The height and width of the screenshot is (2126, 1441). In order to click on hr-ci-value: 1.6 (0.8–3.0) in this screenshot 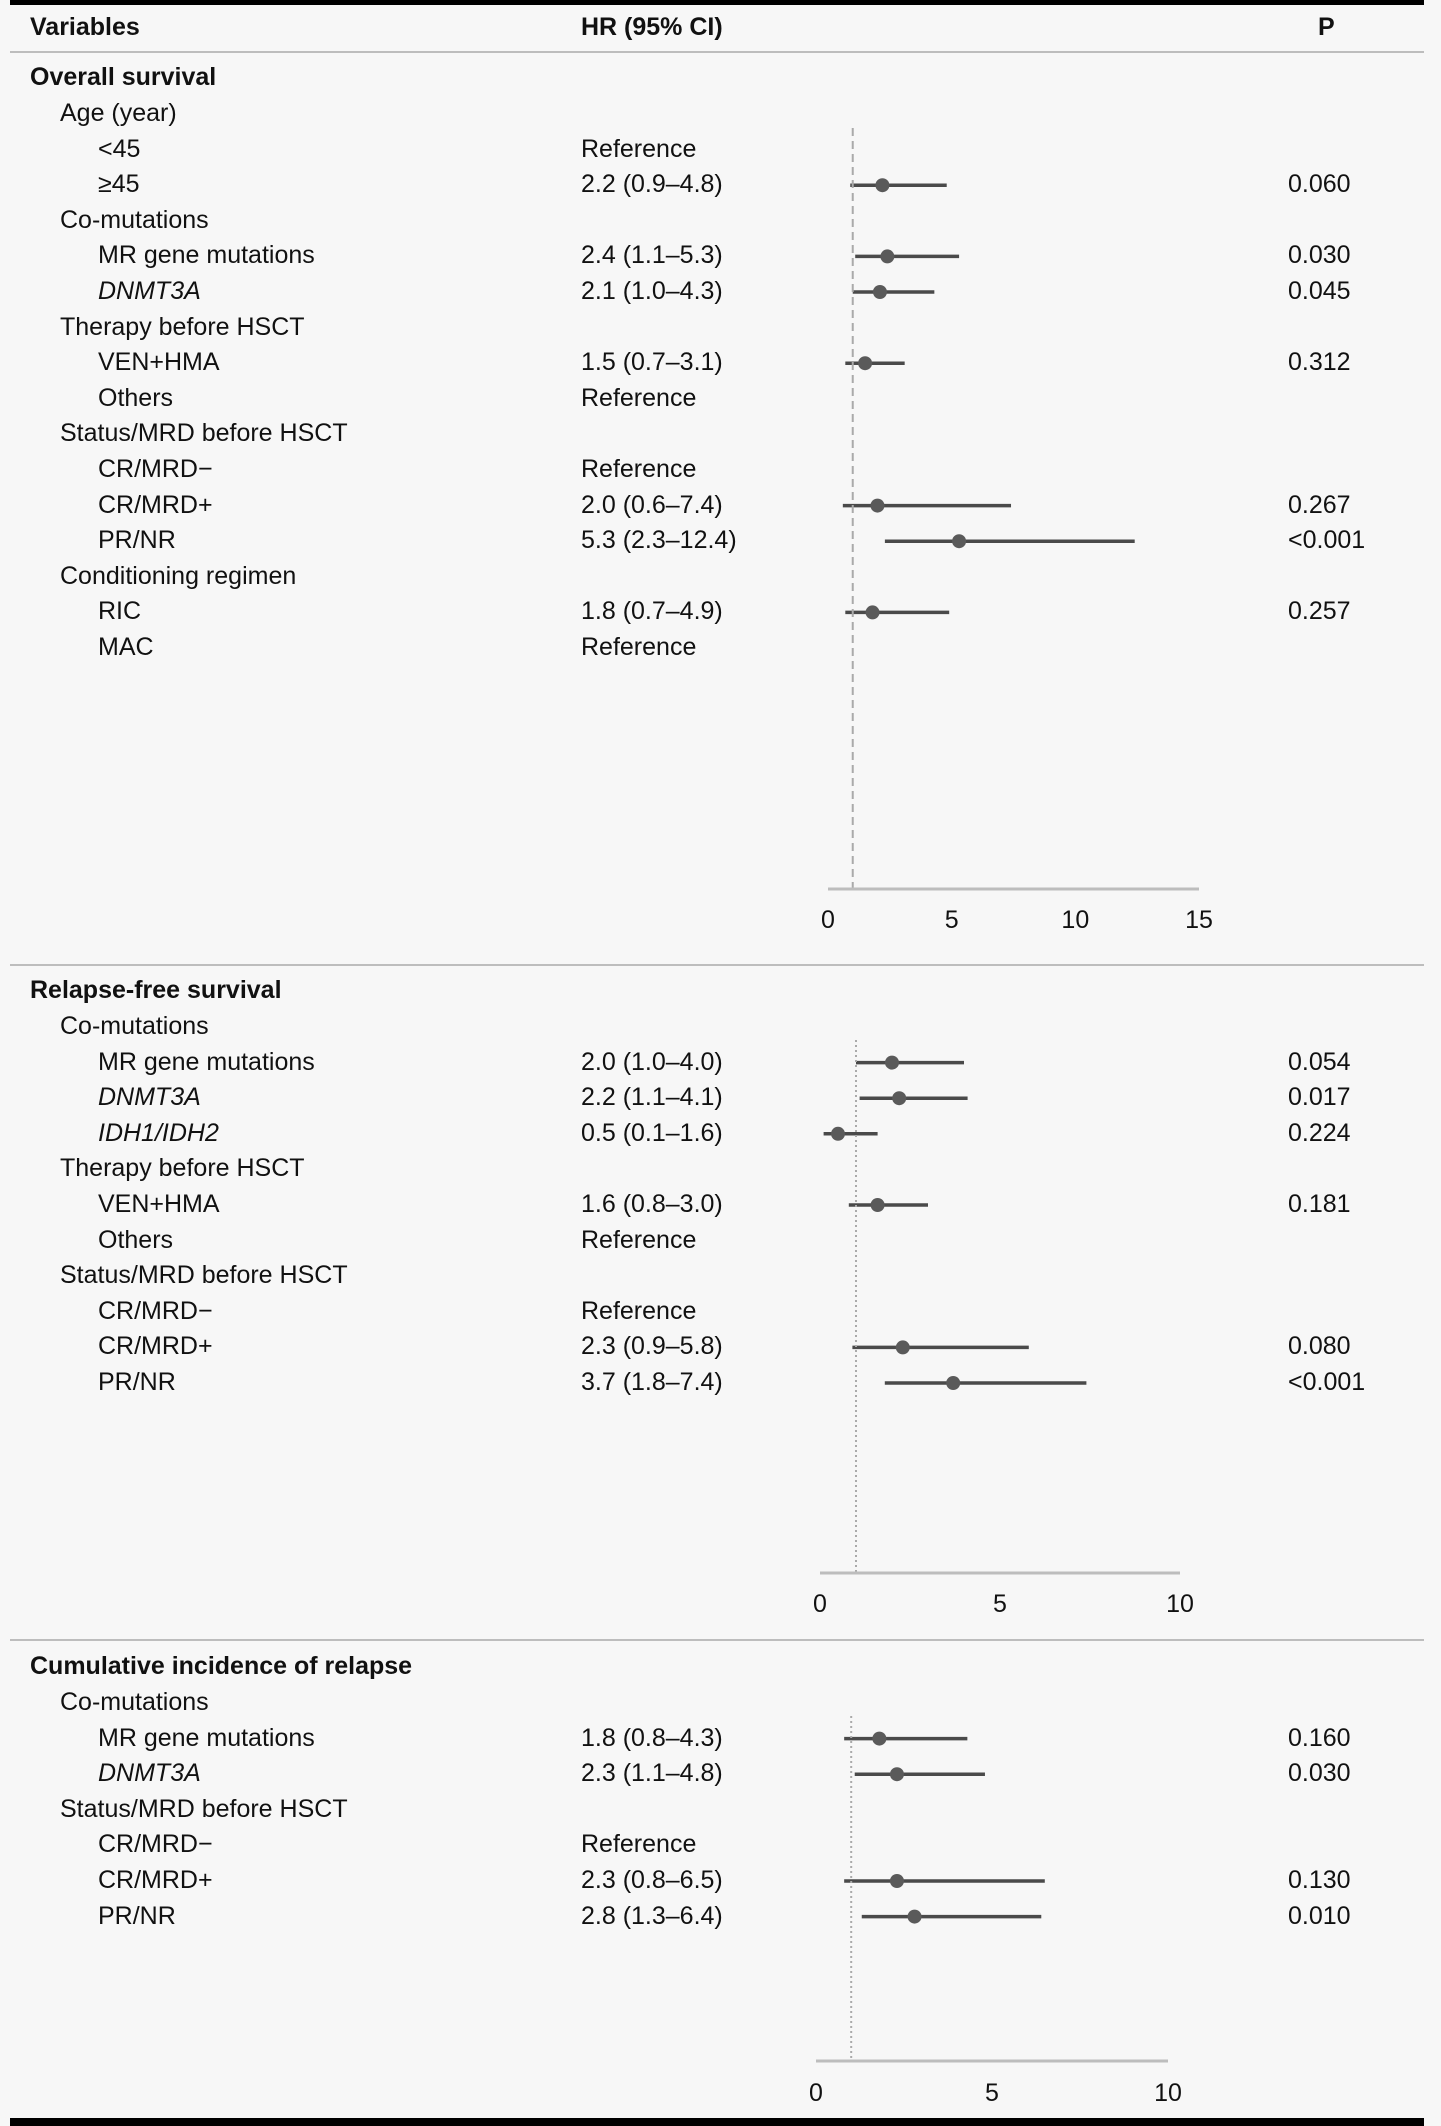, I will do `click(652, 1204)`.